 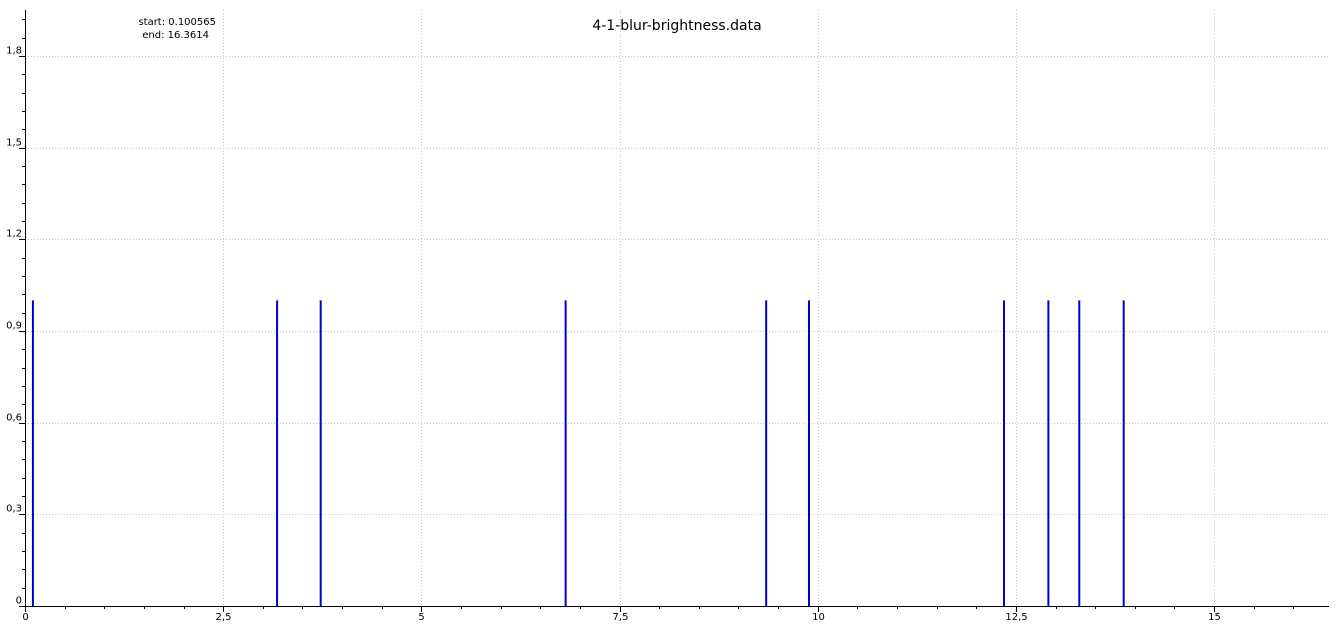 I want to click on x-tick-label: 2,5, so click(x=224, y=617).